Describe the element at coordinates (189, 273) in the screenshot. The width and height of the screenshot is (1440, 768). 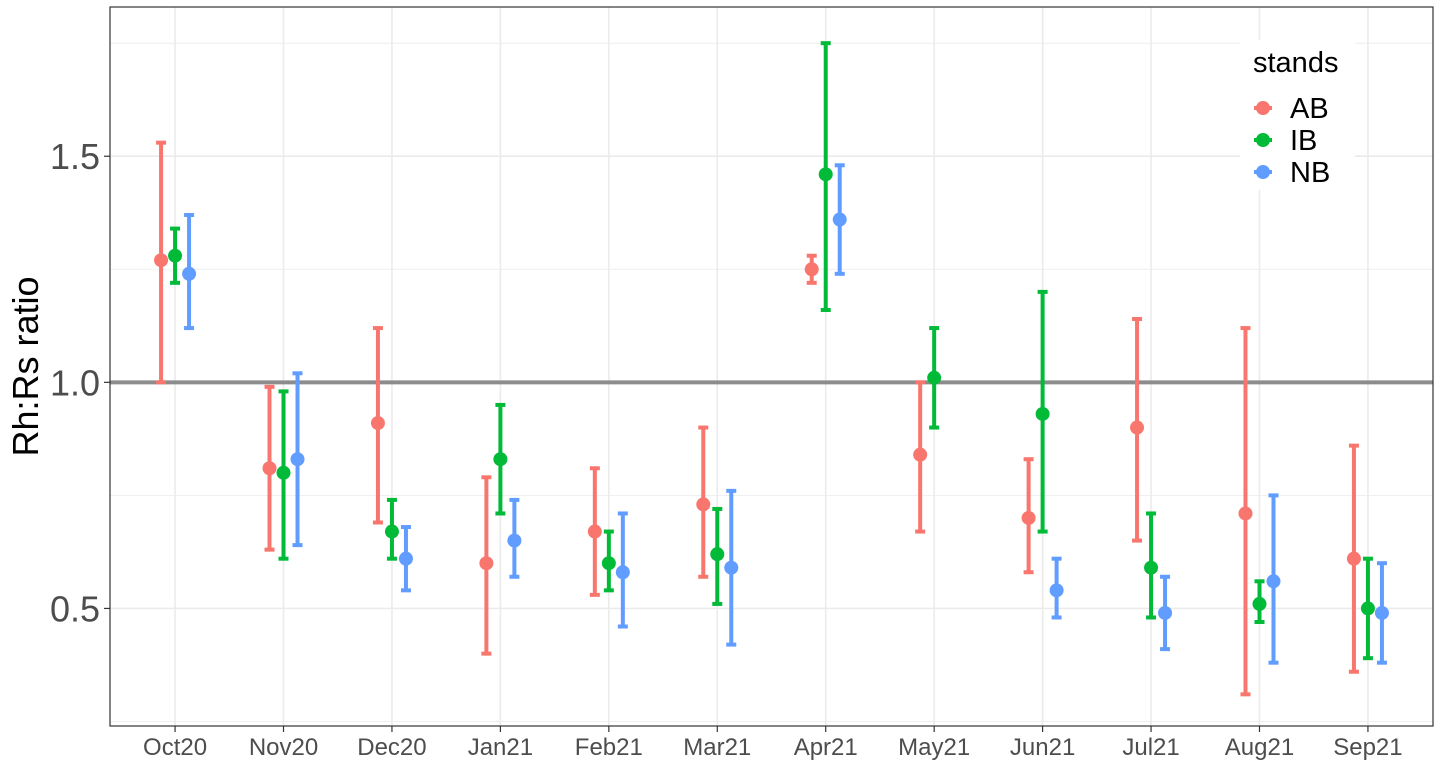
I see `data-point-NB-Oct20` at that location.